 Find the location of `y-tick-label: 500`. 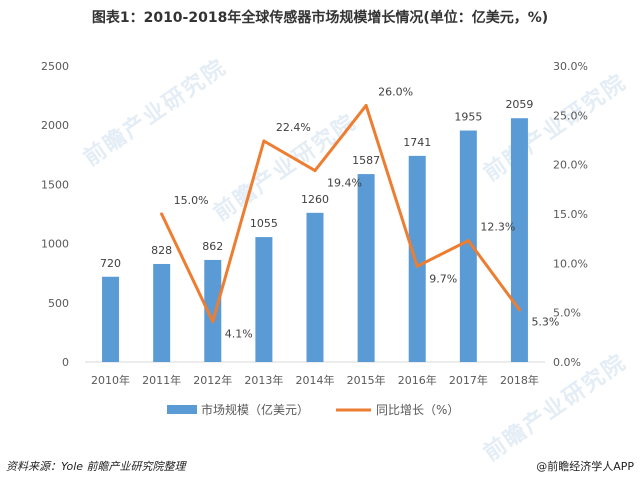

y-tick-label: 500 is located at coordinates (58, 303).